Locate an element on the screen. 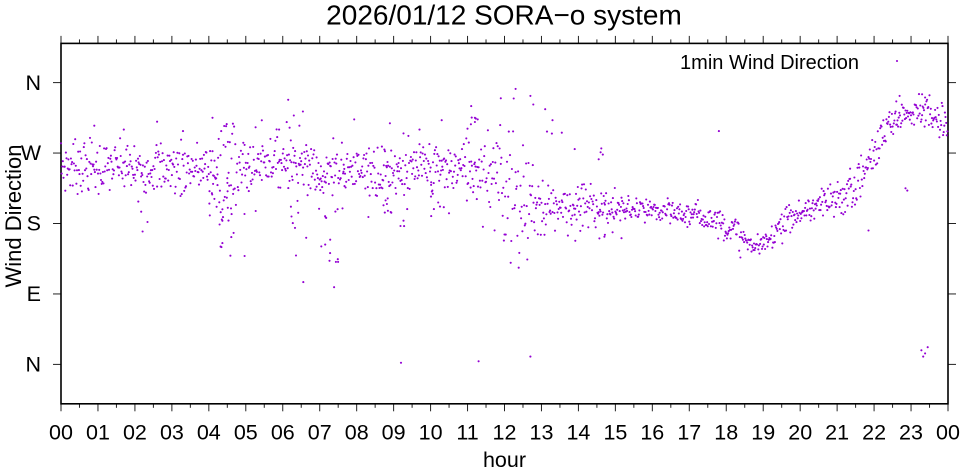 The image size is (961, 471). svg-text: 16 is located at coordinates (652, 433).